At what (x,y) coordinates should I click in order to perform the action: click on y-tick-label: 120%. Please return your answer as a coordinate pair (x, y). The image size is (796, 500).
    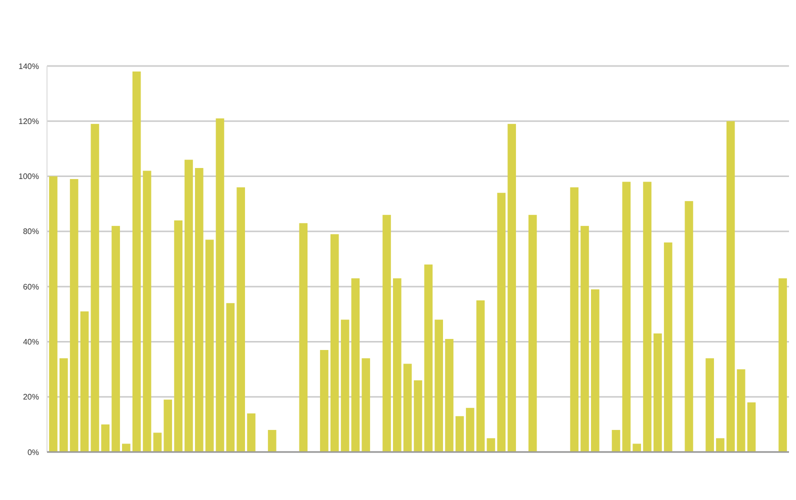
    Looking at the image, I should click on (28, 121).